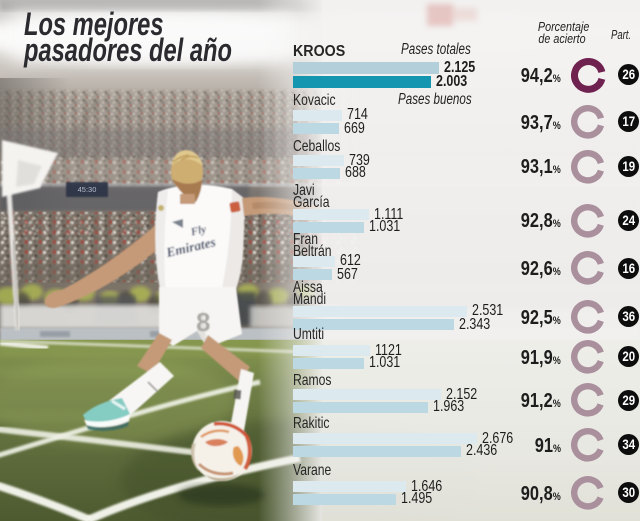 The width and height of the screenshot is (640, 521). I want to click on svg-text: 8, so click(203, 322).